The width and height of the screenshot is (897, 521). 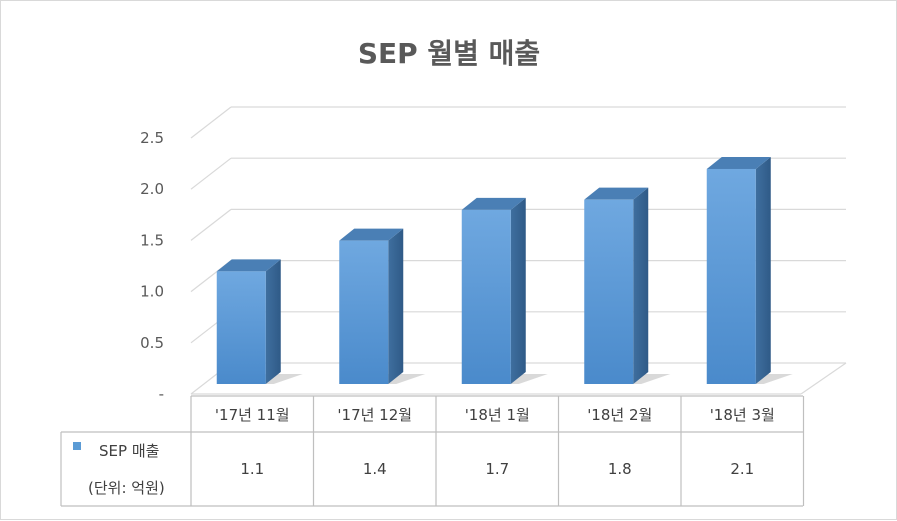 I want to click on legend-label: SEP 매출, so click(x=129, y=451).